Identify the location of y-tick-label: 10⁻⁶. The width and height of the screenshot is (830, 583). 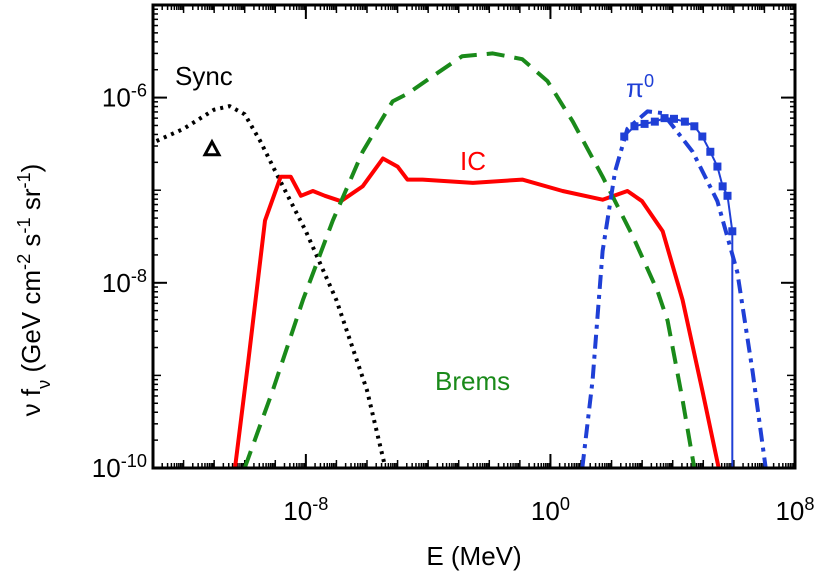
(124, 97).